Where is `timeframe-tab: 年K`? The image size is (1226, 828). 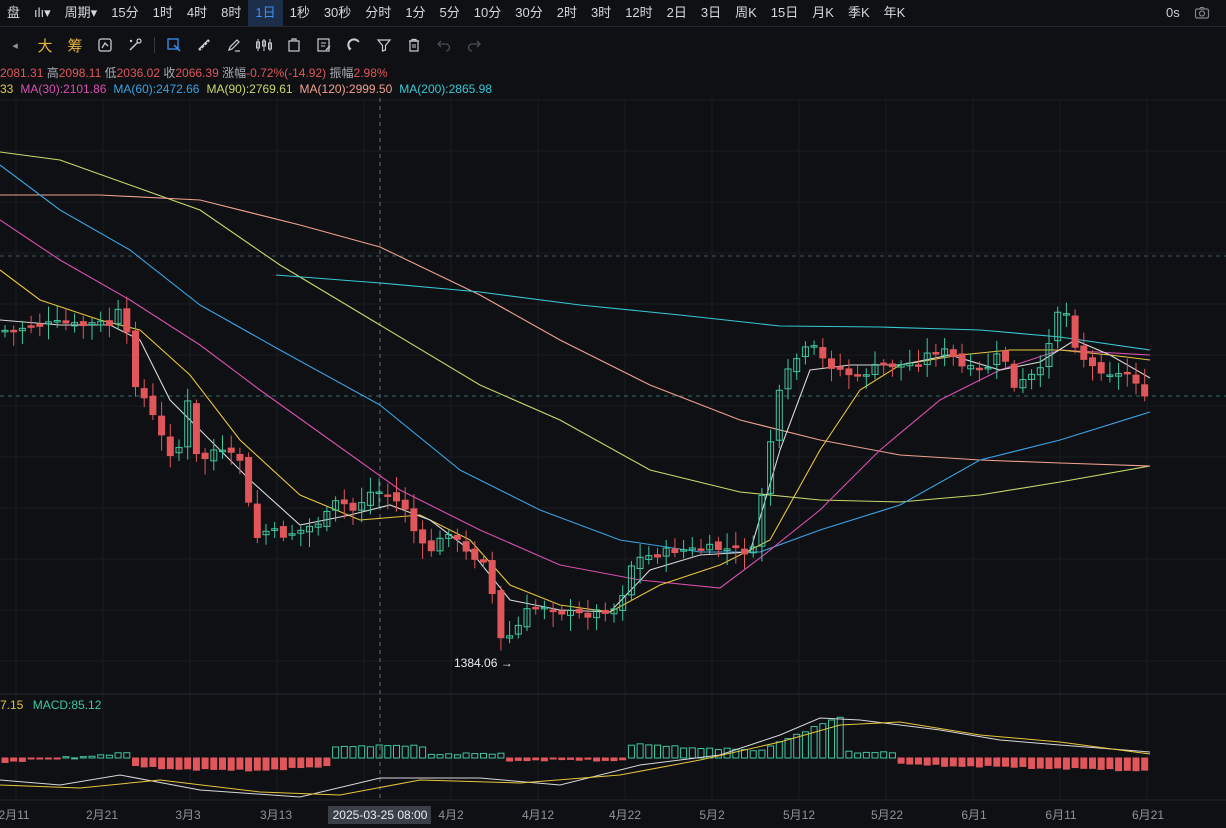
timeframe-tab: 年K is located at coordinates (894, 12).